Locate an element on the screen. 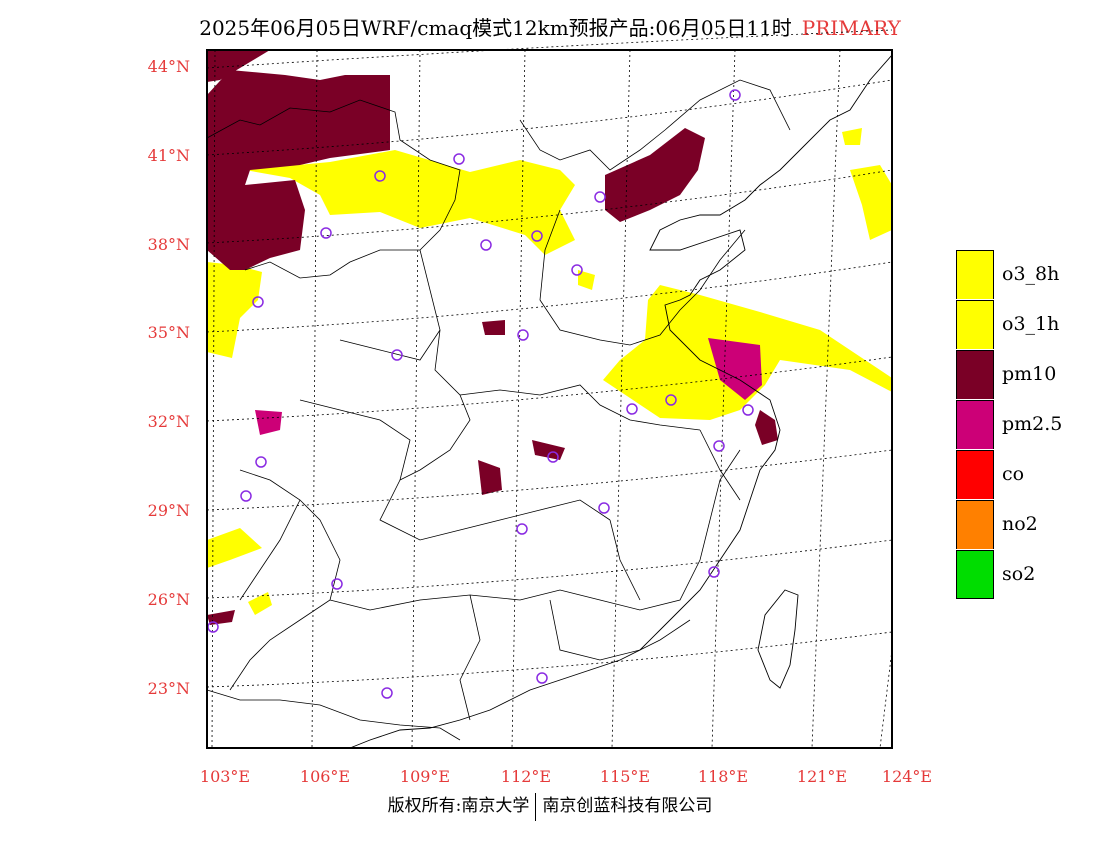 The width and height of the screenshot is (1100, 850). legend-item-o38h: o3_8h is located at coordinates (1009, 274).